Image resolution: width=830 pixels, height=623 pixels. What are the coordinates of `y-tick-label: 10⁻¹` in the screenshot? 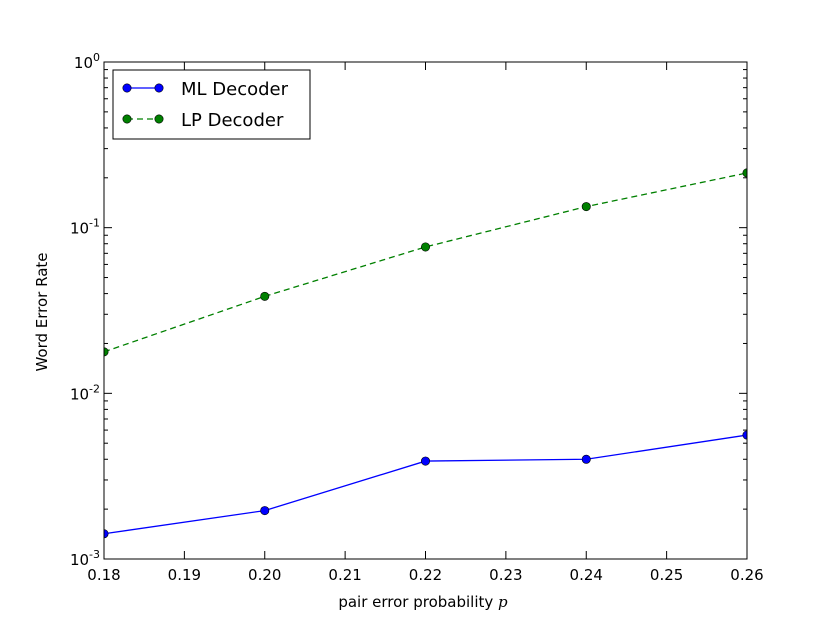 It's located at (85, 227).